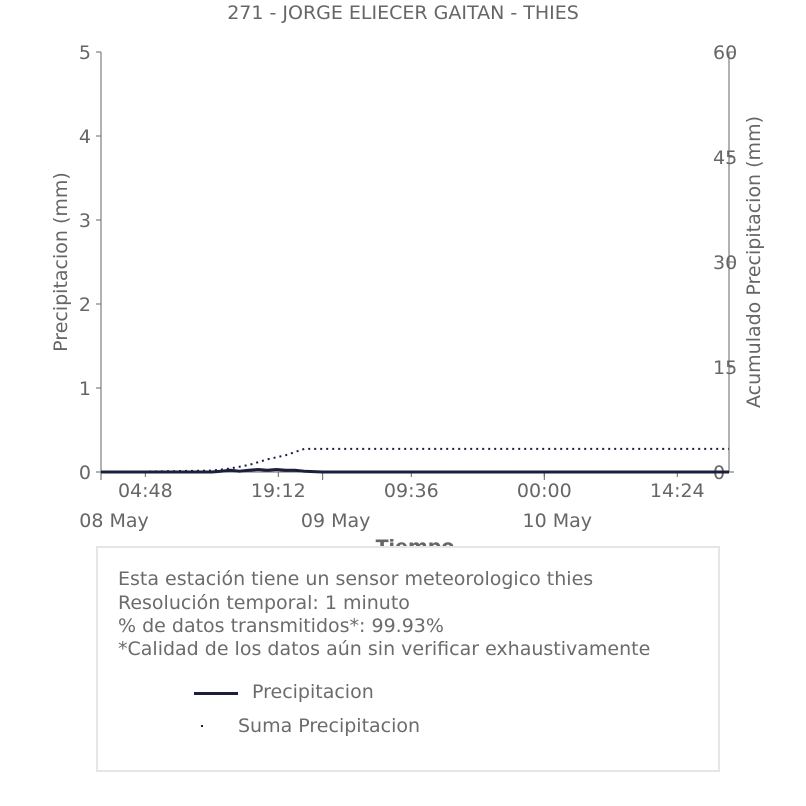 The image size is (806, 806). I want to click on chart-title: 271 - JORGE ELIECER GAITAN - THIES, so click(403, 13).